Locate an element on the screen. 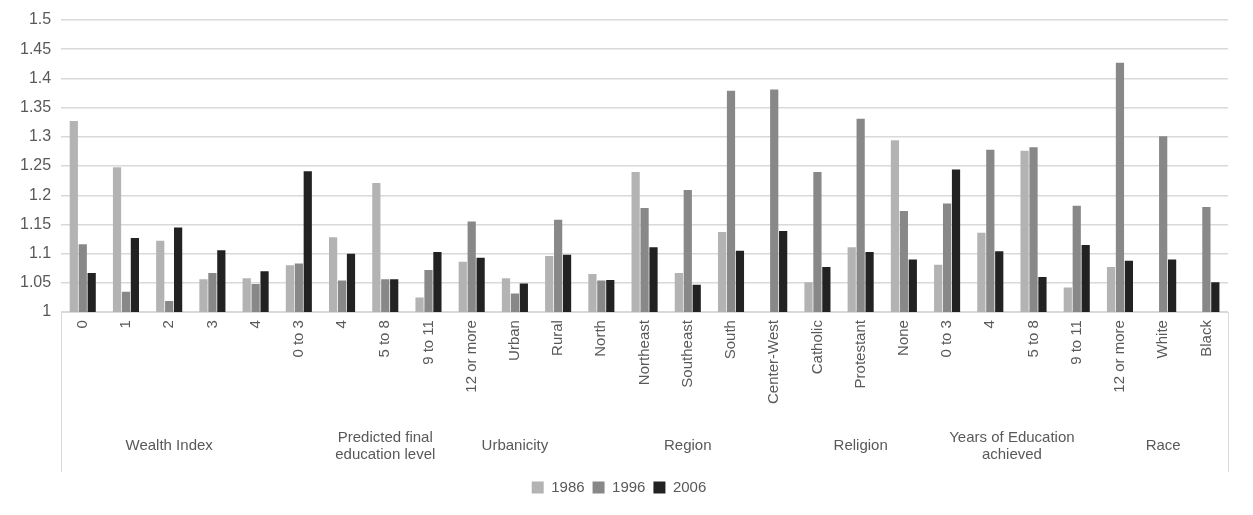 The image size is (1253, 515). y-tick-label: 1.3 is located at coordinates (40, 136).